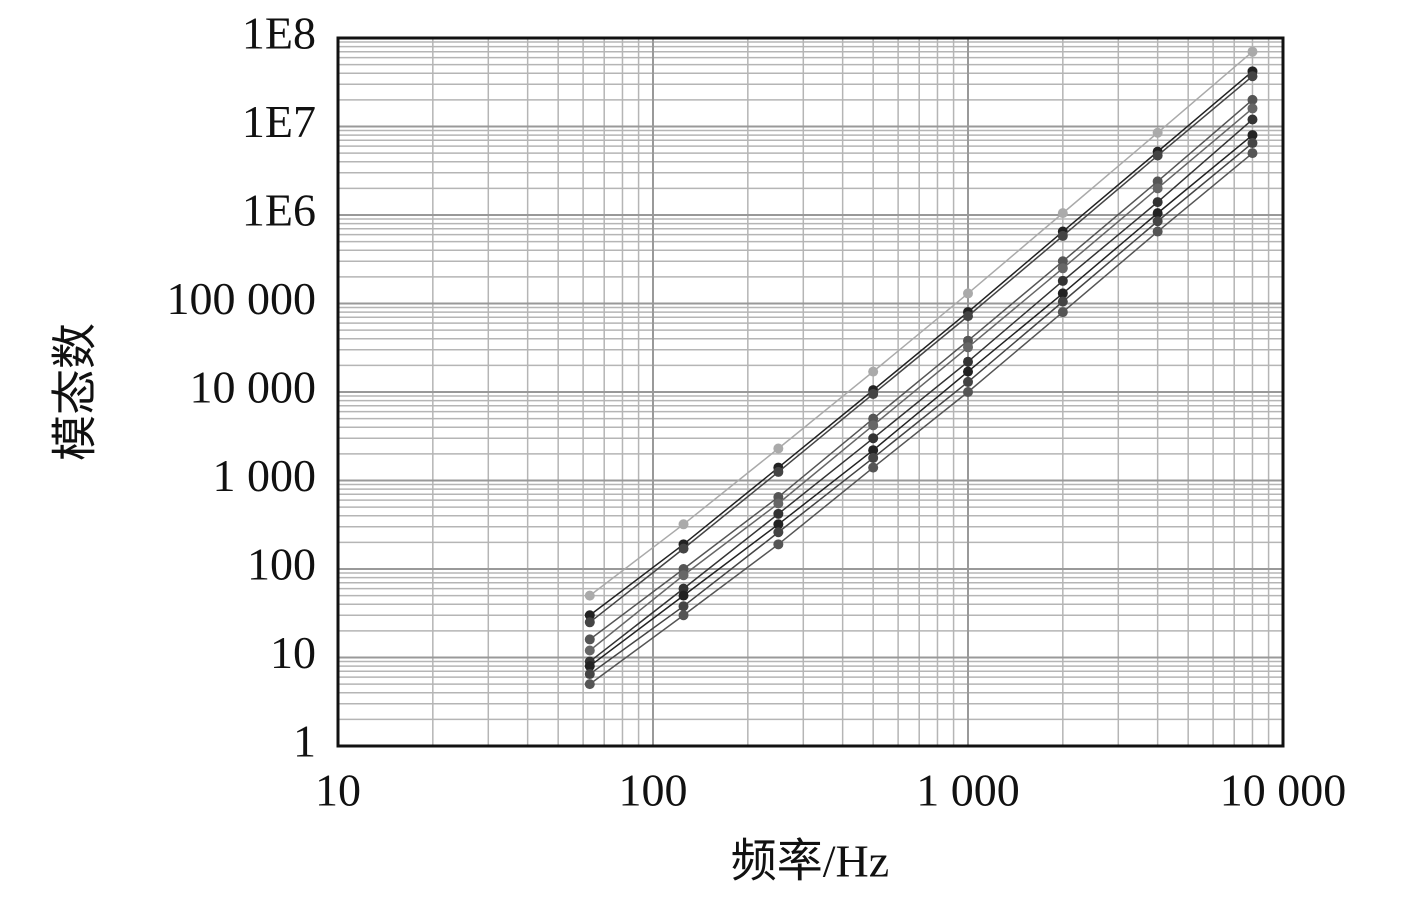 The width and height of the screenshot is (1417, 914). What do you see at coordinates (653, 790) in the screenshot?
I see `x-tick-label: 100` at bounding box center [653, 790].